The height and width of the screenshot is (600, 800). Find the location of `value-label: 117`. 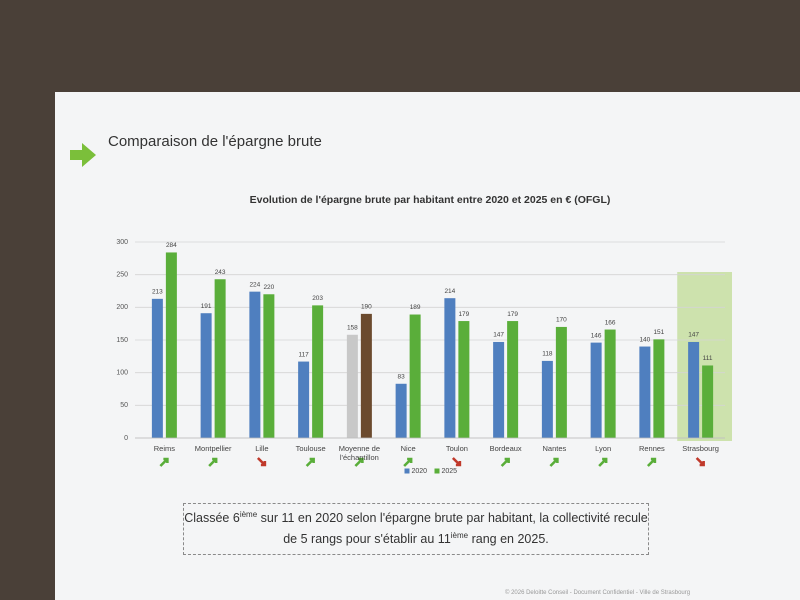

value-label: 117 is located at coordinates (303, 354).